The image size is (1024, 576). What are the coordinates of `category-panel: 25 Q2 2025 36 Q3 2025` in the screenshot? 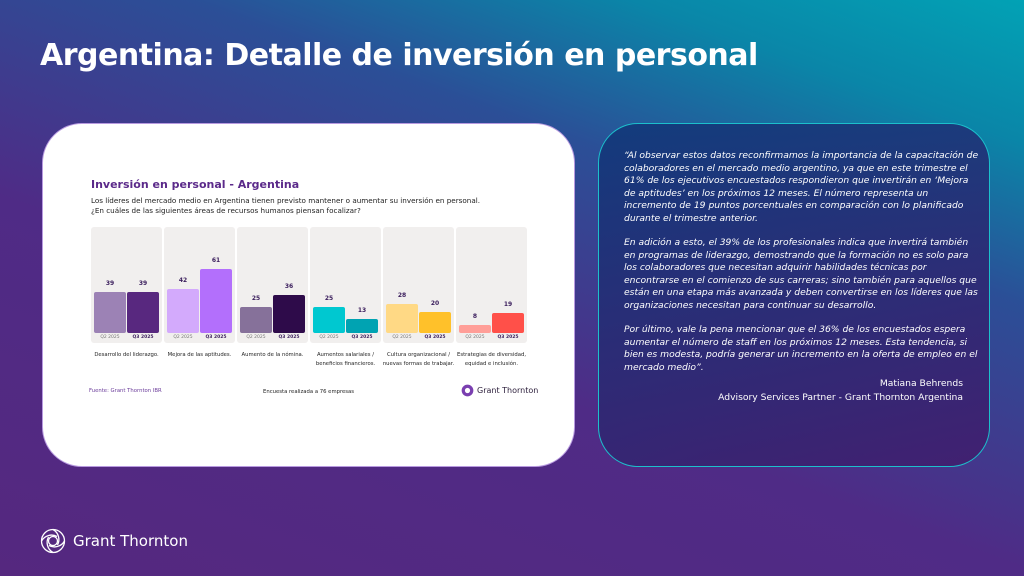 It's located at (272, 285).